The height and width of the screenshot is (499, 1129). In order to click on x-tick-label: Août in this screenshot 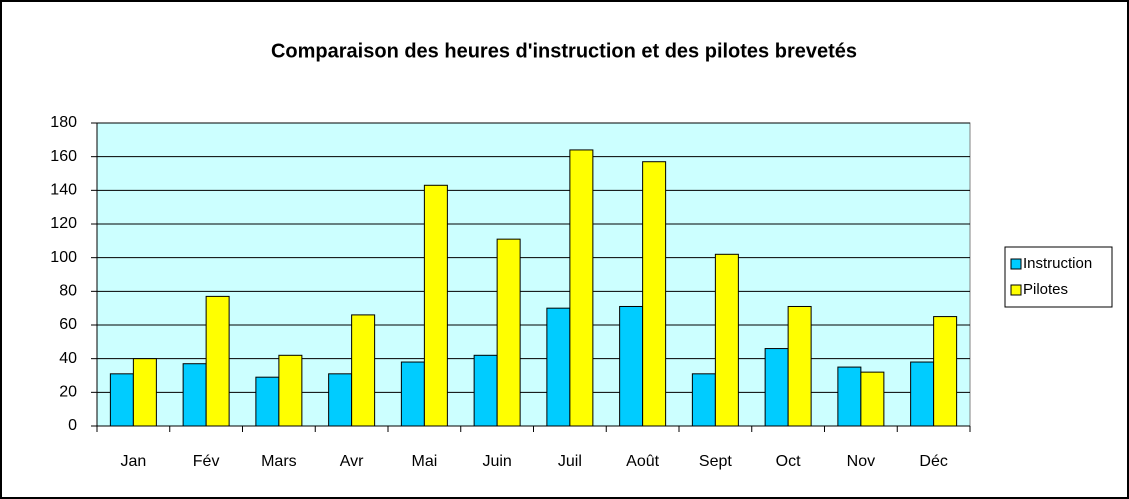, I will do `click(642, 461)`.